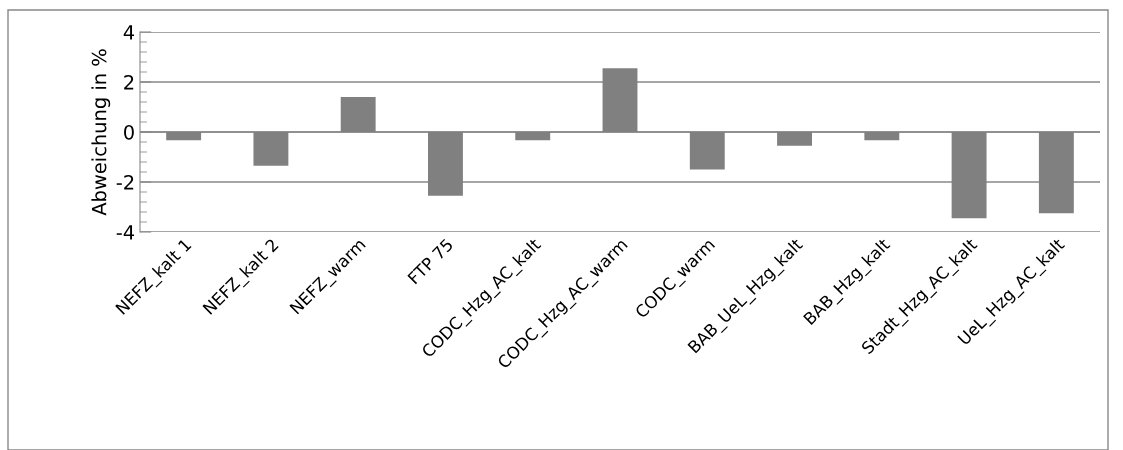 The height and width of the screenshot is (450, 1123). Describe the element at coordinates (129, 132) in the screenshot. I see `y-tick-label: 0` at that location.